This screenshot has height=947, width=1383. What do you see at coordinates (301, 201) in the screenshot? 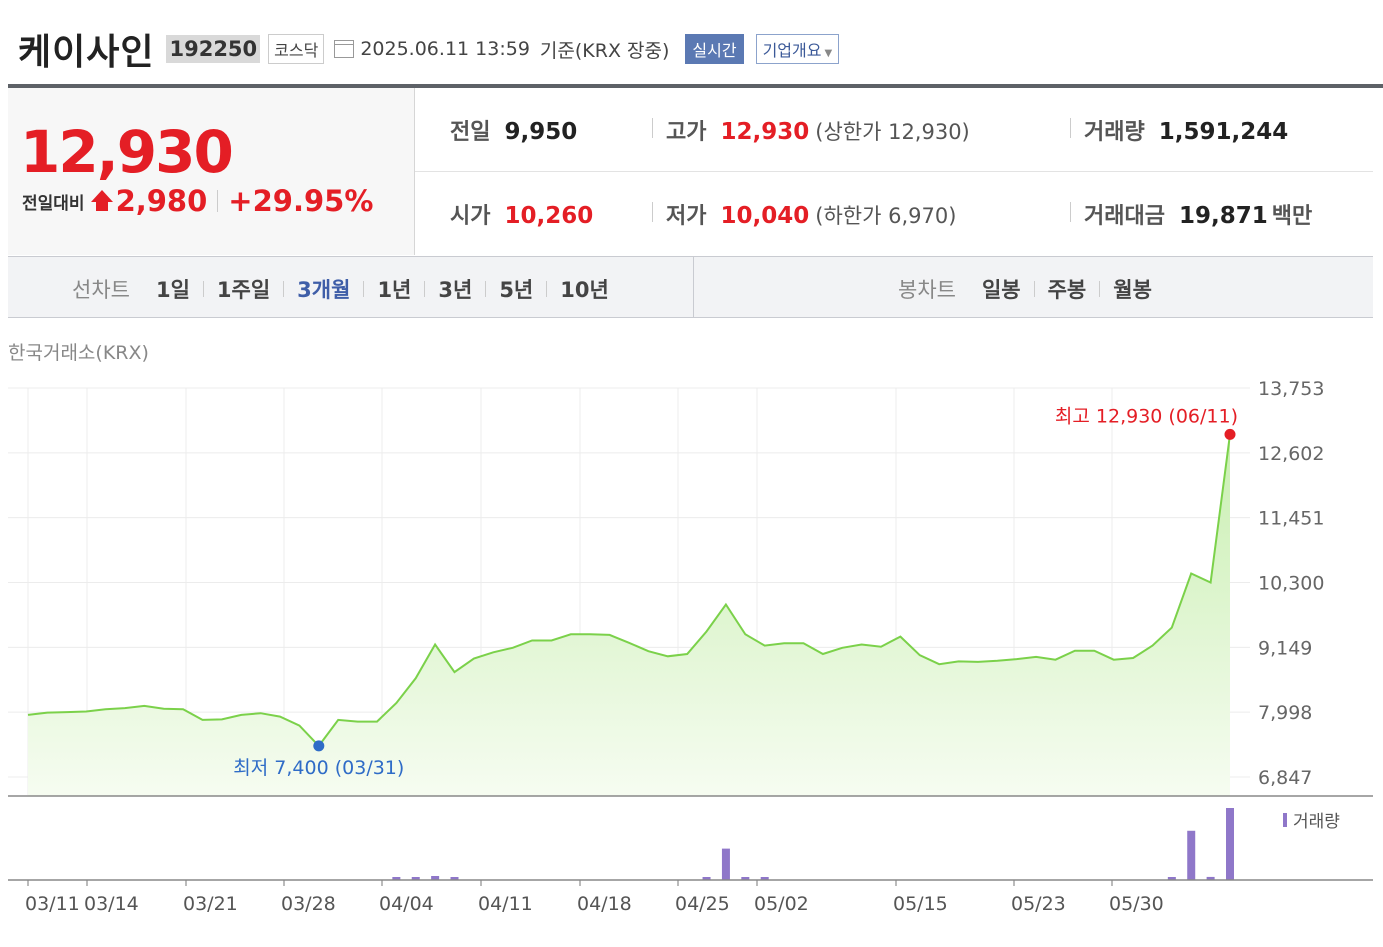
I see `change-percent: +29.95%` at bounding box center [301, 201].